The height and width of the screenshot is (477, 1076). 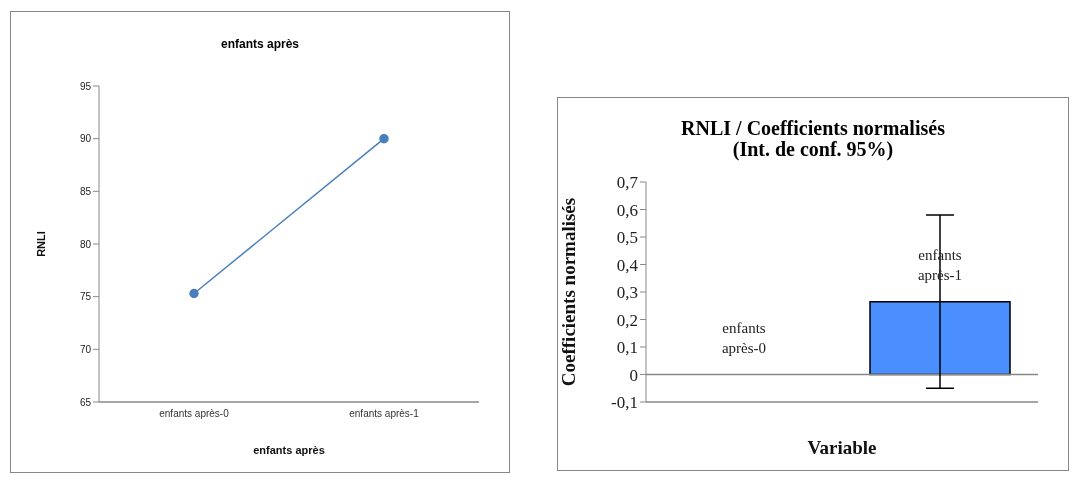 What do you see at coordinates (627, 293) in the screenshot?
I see `y-tick-label: 0,3` at bounding box center [627, 293].